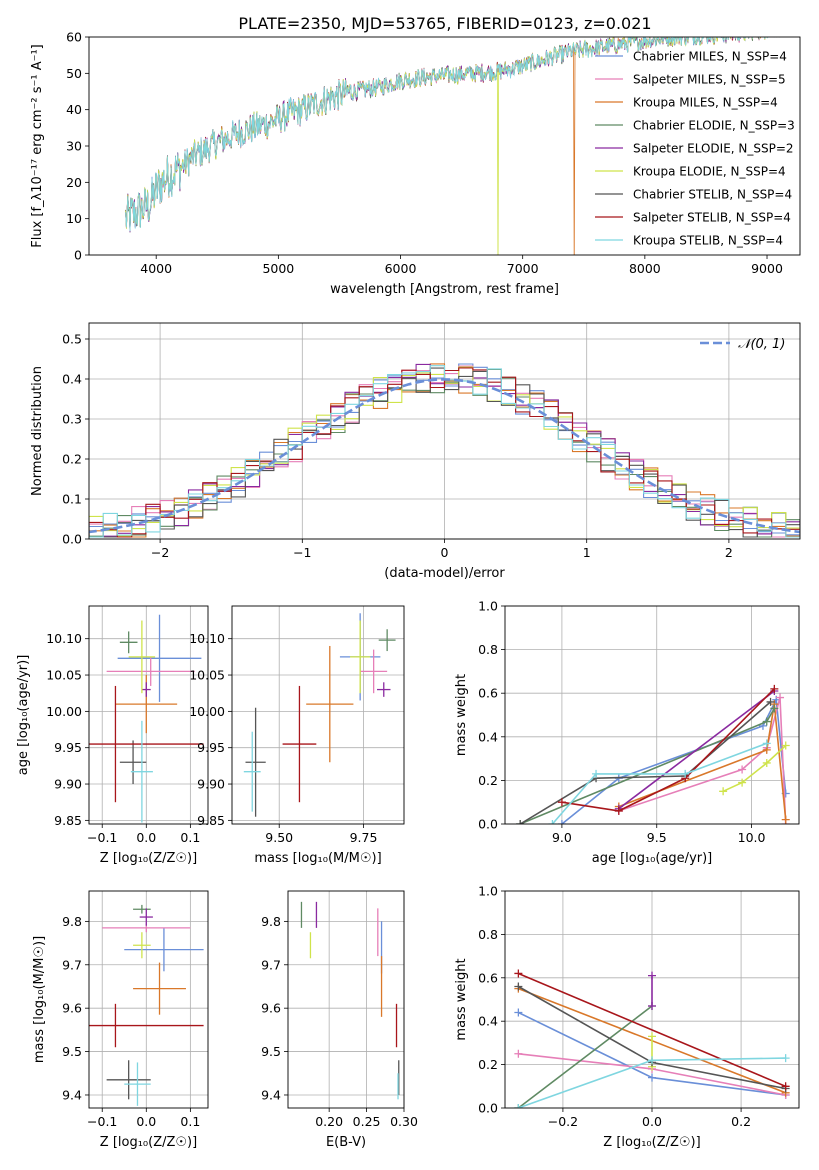 The width and height of the screenshot is (819, 1170). I want to click on weight-line-kroupa-miles, so click(702, 761).